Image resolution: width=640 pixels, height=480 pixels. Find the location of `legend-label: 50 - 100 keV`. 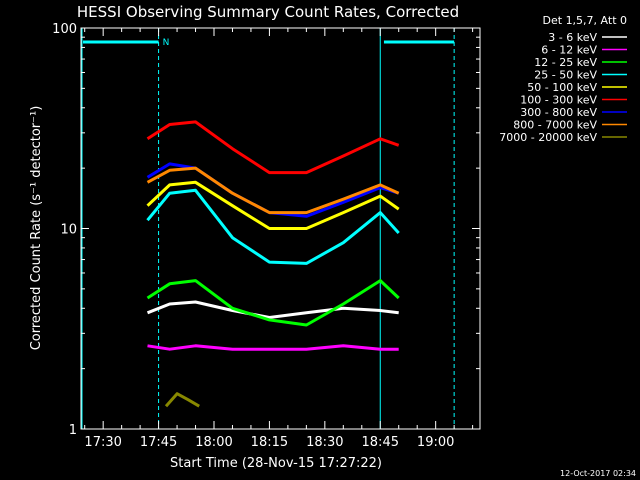

legend-label: 50 - 100 keV is located at coordinates (562, 87).